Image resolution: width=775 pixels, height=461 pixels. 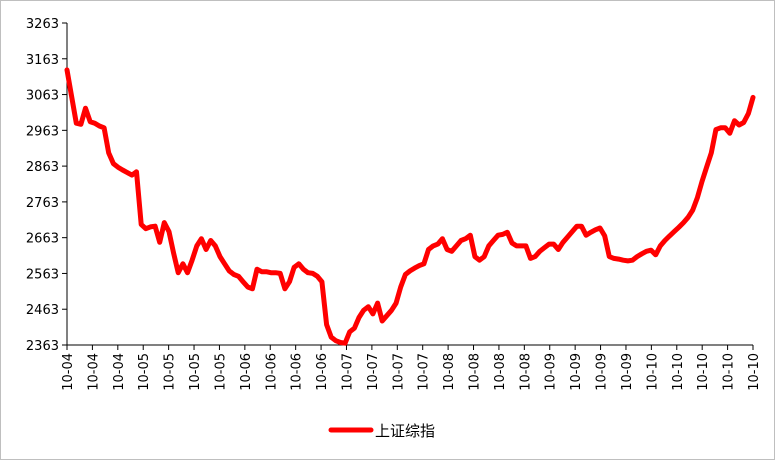 I want to click on y-tick-label: 2863, so click(x=42, y=167).